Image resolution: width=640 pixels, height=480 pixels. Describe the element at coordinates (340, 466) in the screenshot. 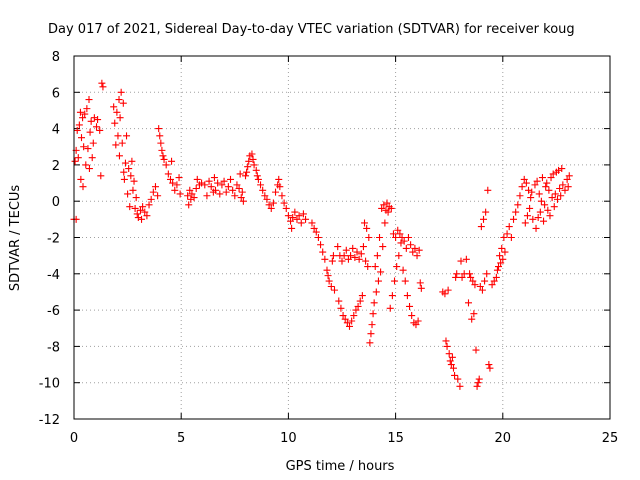

I see `x-axis-label: GPS time / hours` at that location.